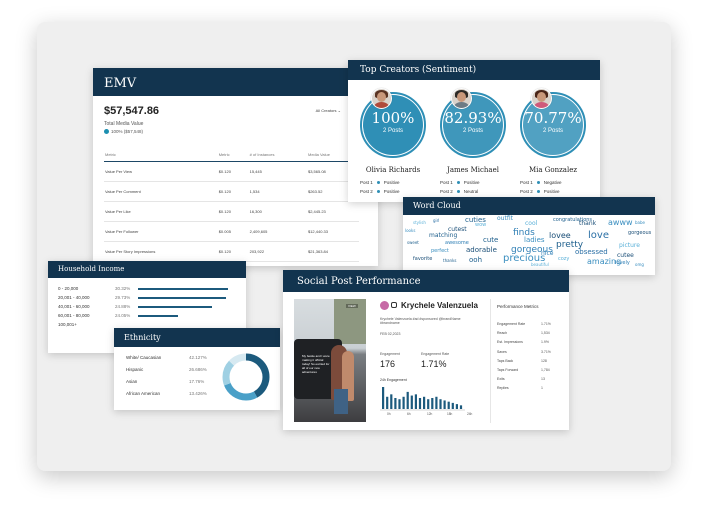 The image size is (708, 524). What do you see at coordinates (341, 401) in the screenshot?
I see `photo-jeans` at bounding box center [341, 401].